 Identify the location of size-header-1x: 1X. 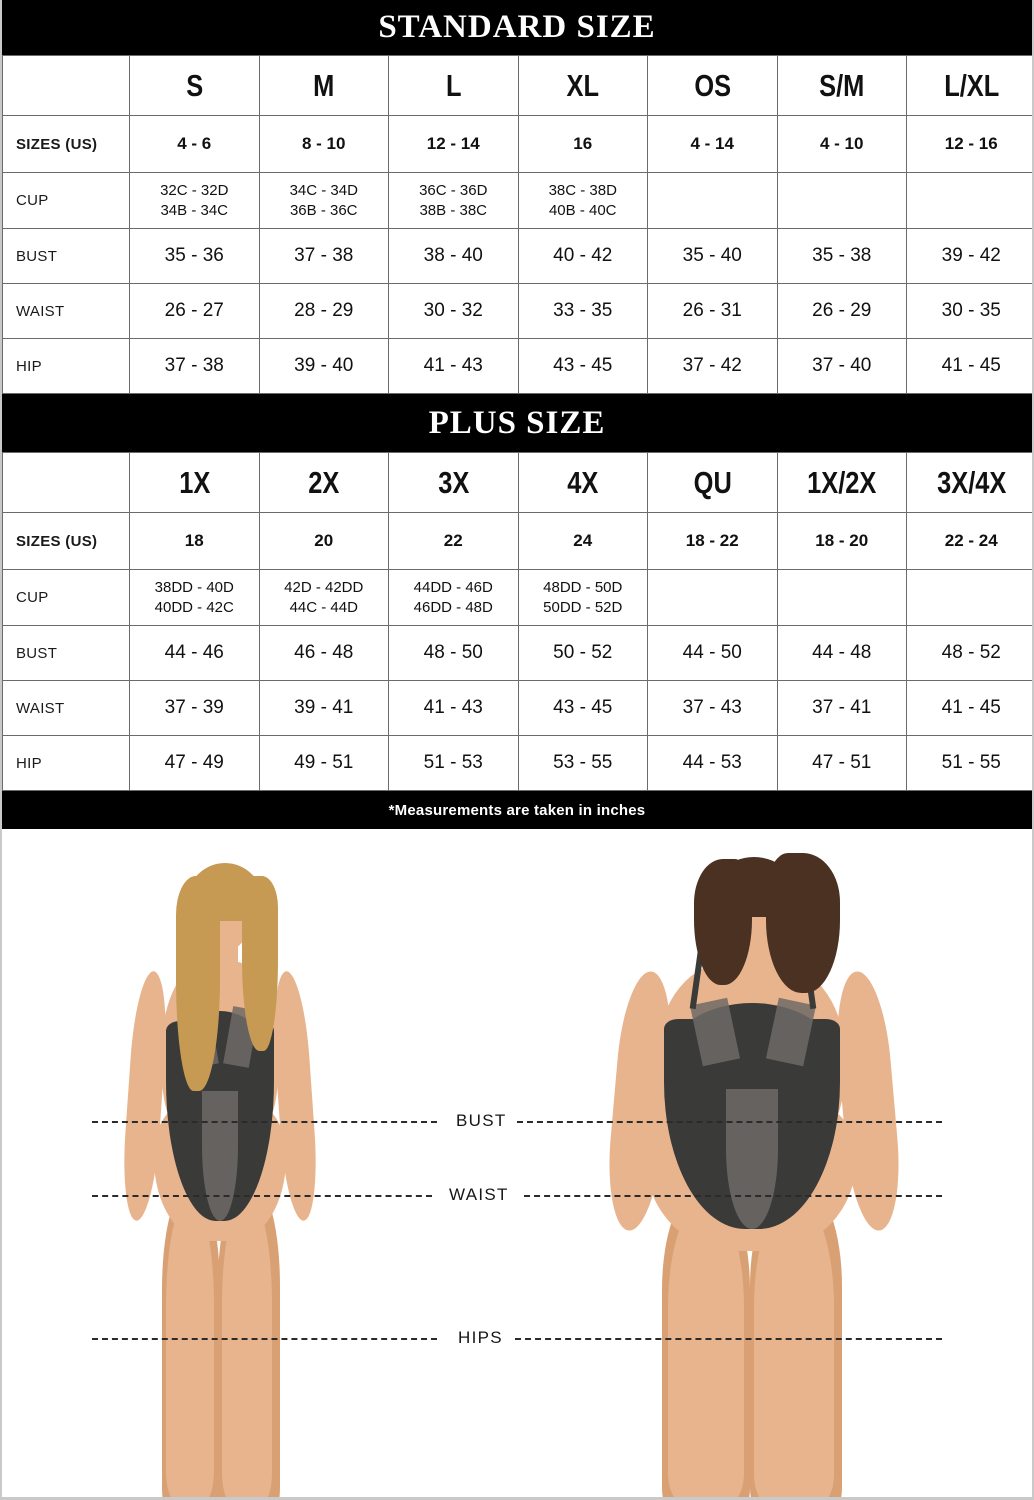
(194, 482).